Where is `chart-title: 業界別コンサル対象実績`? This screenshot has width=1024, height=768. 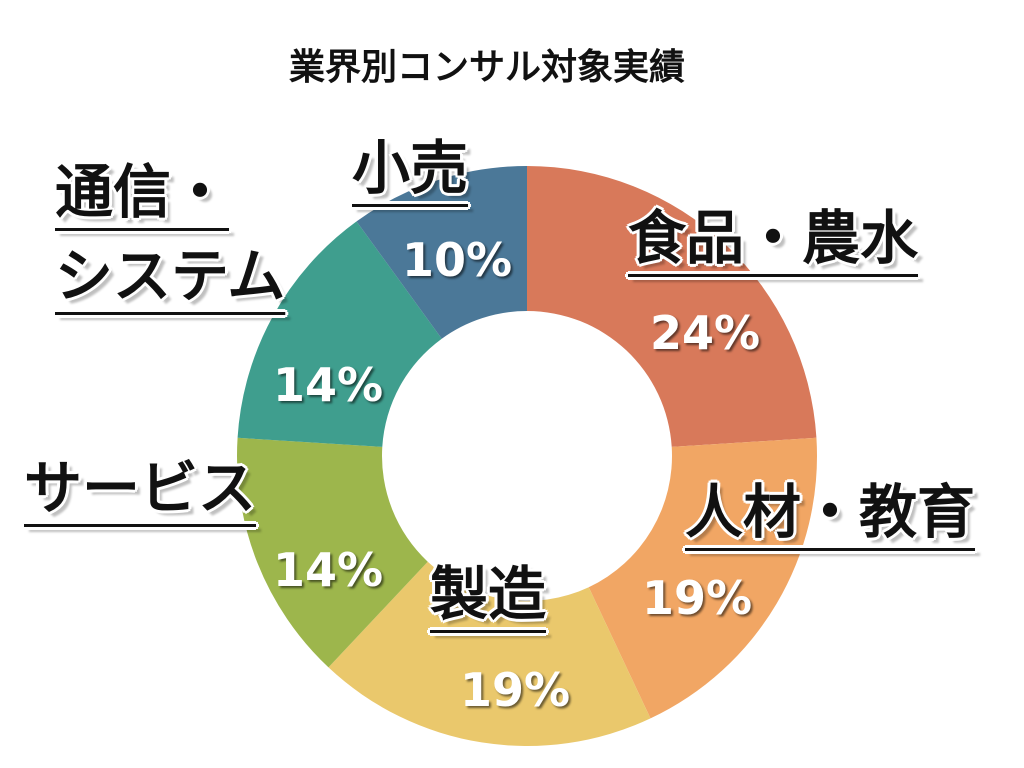 chart-title: 業界別コンサル対象実績 is located at coordinates (486, 67).